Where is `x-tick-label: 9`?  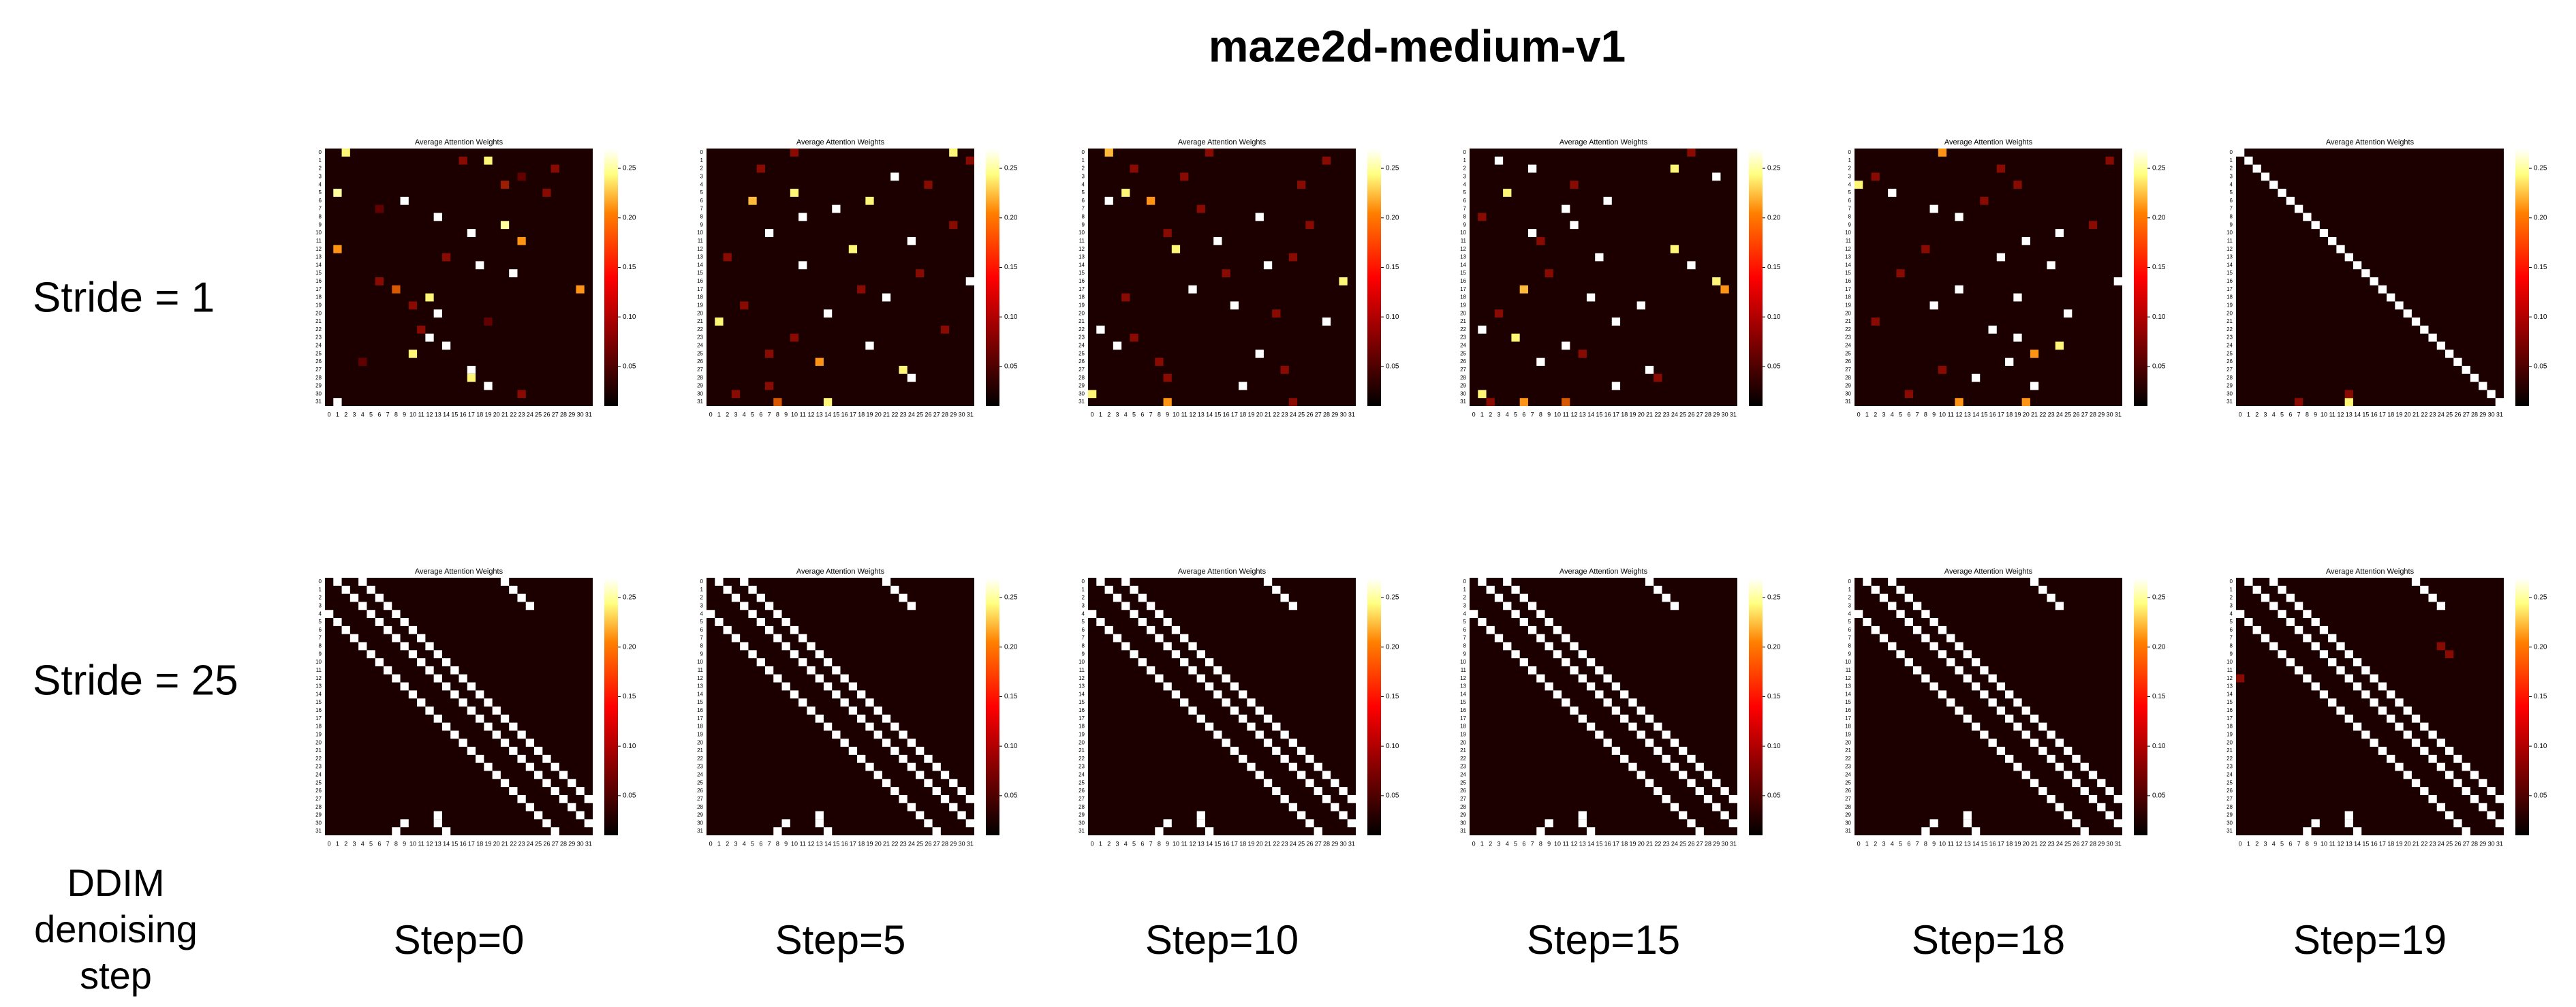 x-tick-label: 9 is located at coordinates (786, 414).